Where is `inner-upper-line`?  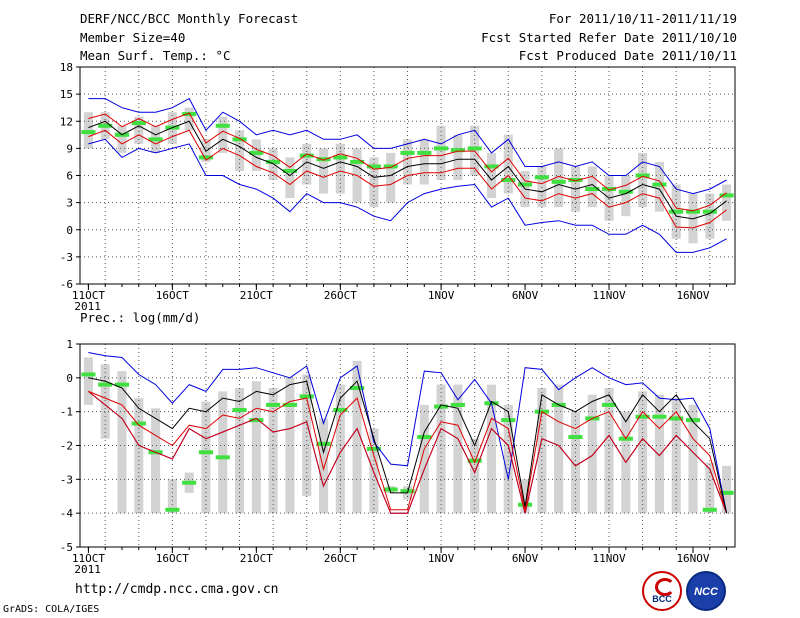 inner-upper-line is located at coordinates (407, 162).